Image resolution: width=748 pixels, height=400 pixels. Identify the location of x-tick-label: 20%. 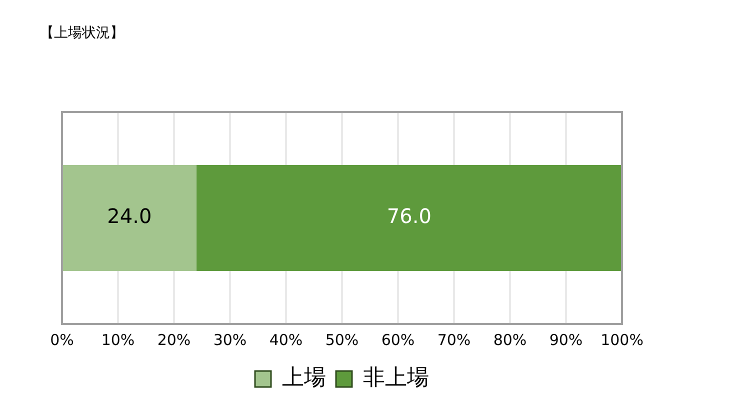
(174, 339).